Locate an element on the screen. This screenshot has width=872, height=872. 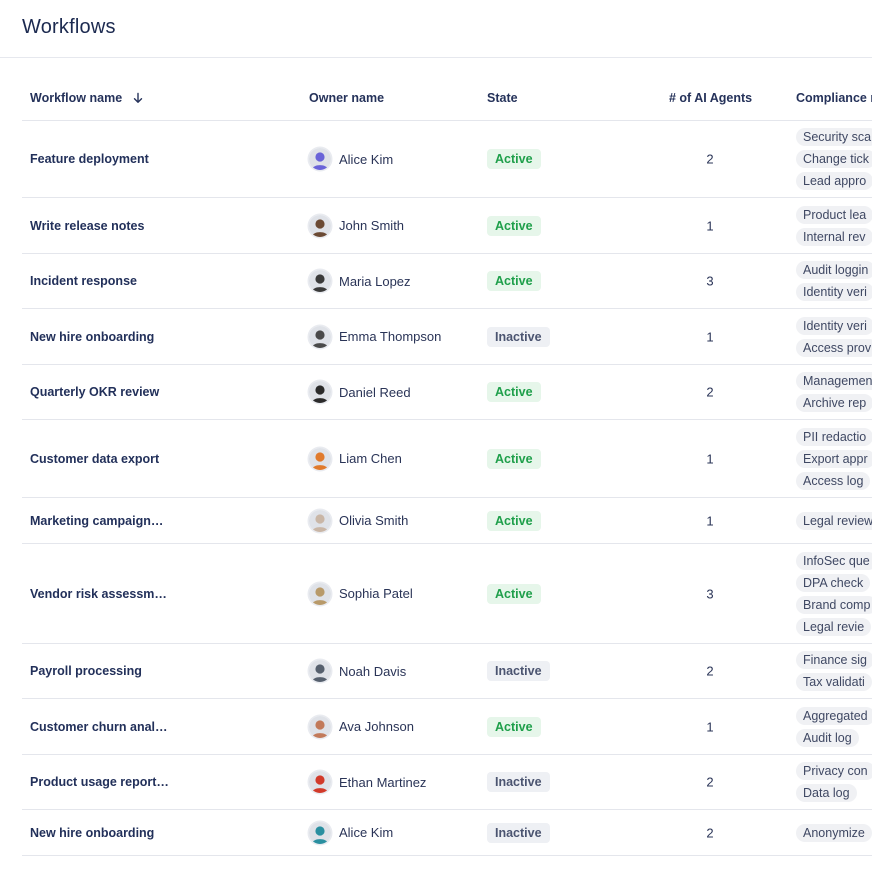
compliance-chip: Privacy con is located at coordinates (834, 771).